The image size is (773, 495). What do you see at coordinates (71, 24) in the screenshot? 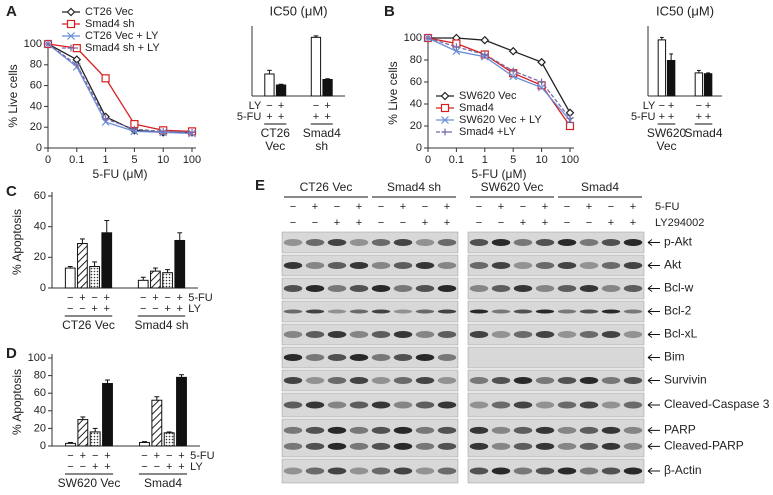
I see `legend-marker` at bounding box center [71, 24].